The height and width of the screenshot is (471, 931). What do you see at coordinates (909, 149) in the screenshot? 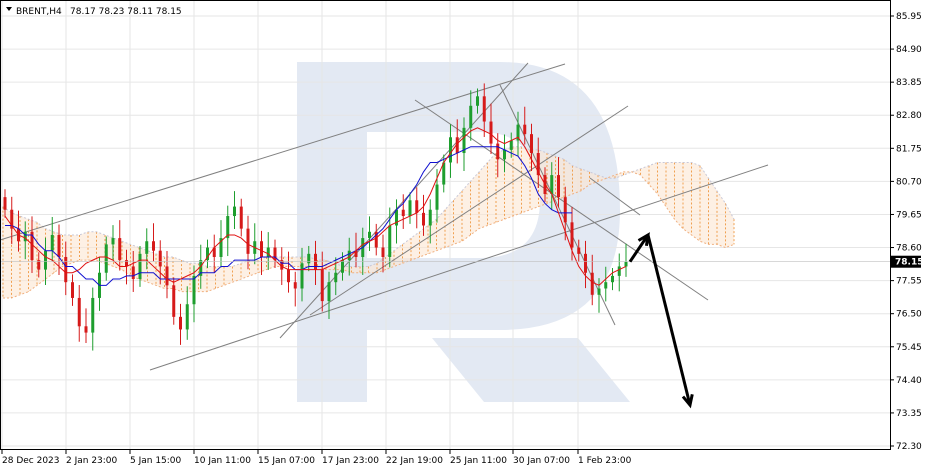
I see `y-tick-label: 81.75` at bounding box center [909, 149].